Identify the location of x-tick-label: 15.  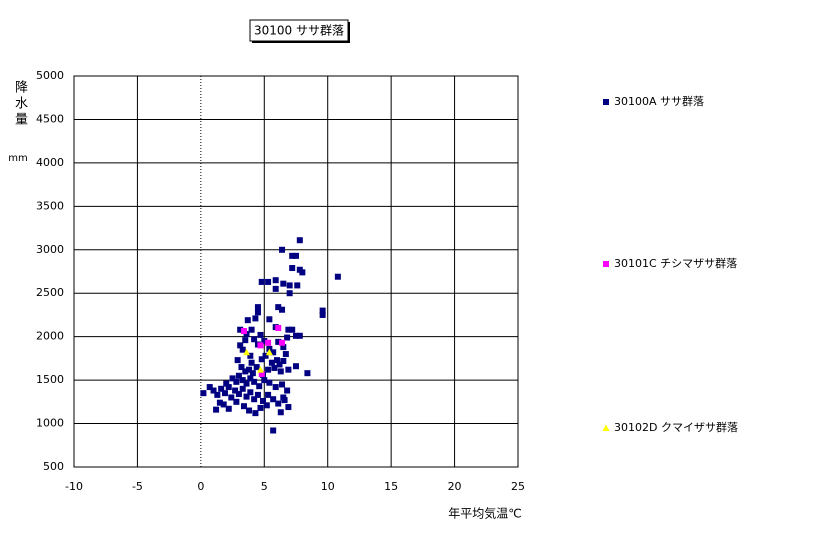
(391, 486).